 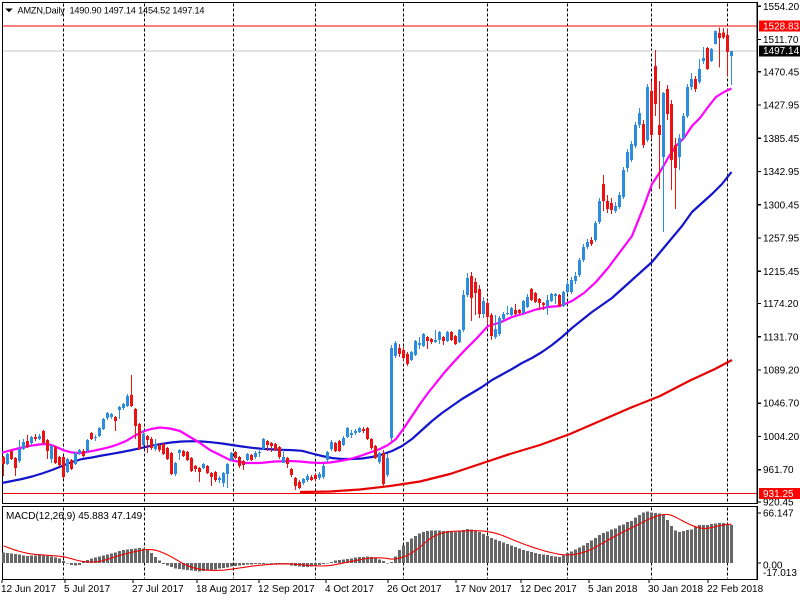 What do you see at coordinates (87, 589) in the screenshot?
I see `svg-text: 5 Jul 2017` at bounding box center [87, 589].